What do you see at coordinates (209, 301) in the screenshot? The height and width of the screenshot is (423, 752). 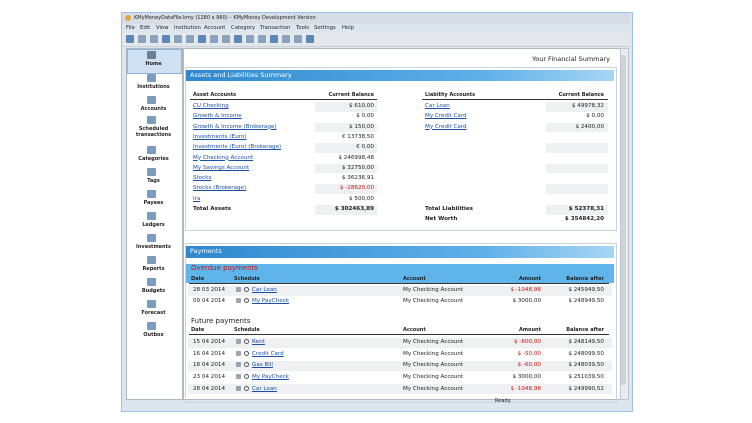 I see `date: 09 04 2014` at bounding box center [209, 301].